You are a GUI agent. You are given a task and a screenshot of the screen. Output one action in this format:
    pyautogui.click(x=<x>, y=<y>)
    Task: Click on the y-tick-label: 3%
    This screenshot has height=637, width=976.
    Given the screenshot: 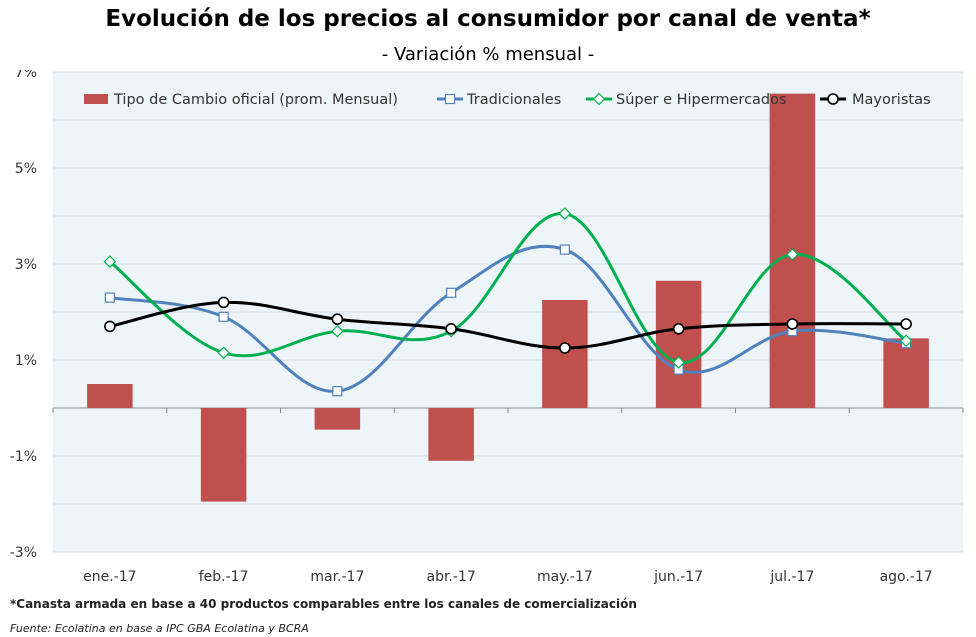 What is the action you would take?
    pyautogui.click(x=26, y=265)
    